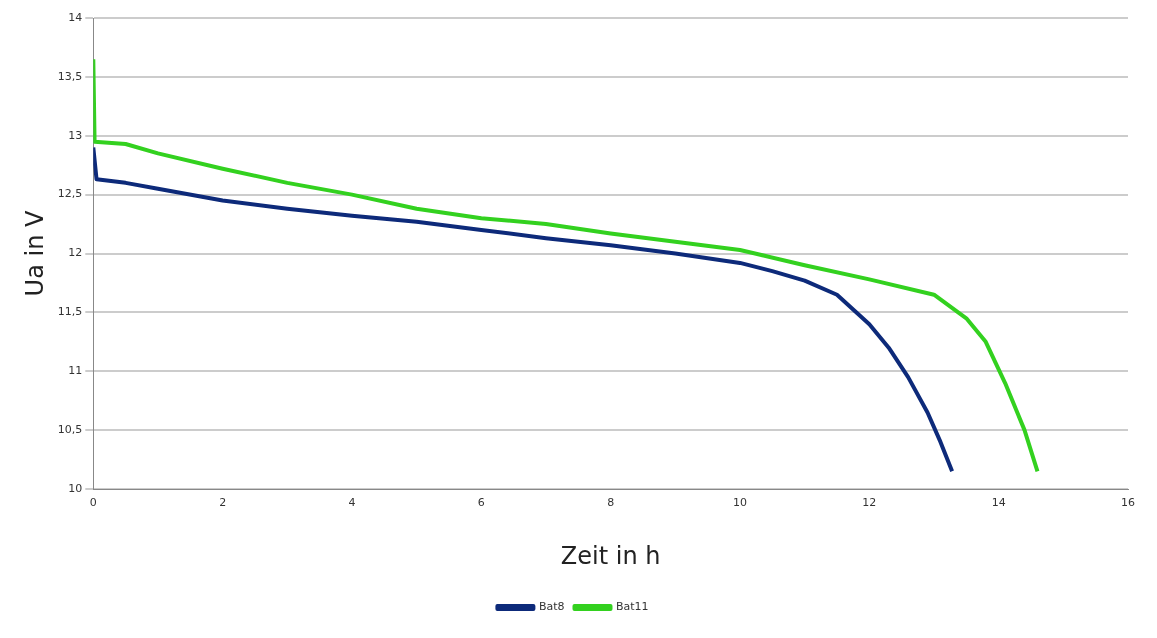  Describe the element at coordinates (75, 371) in the screenshot. I see `y-tick-label: 11` at that location.